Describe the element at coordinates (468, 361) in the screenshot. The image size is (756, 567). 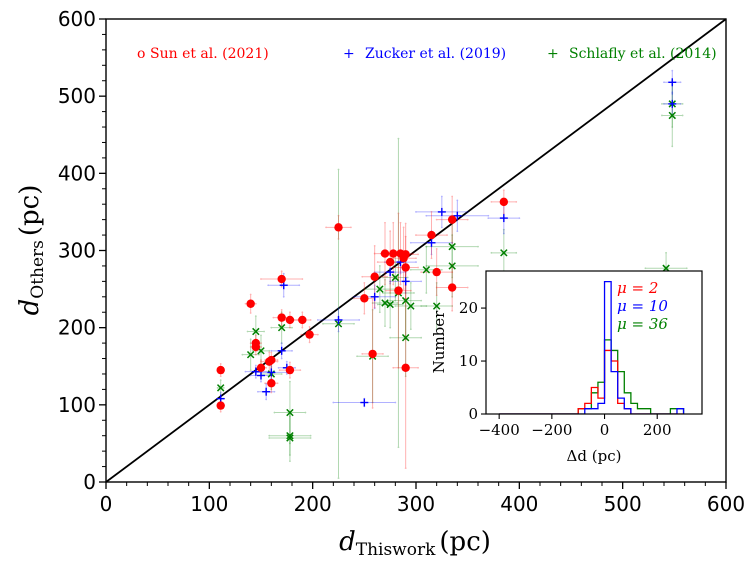
I see `inset-y-tick-label: 10` at that location.